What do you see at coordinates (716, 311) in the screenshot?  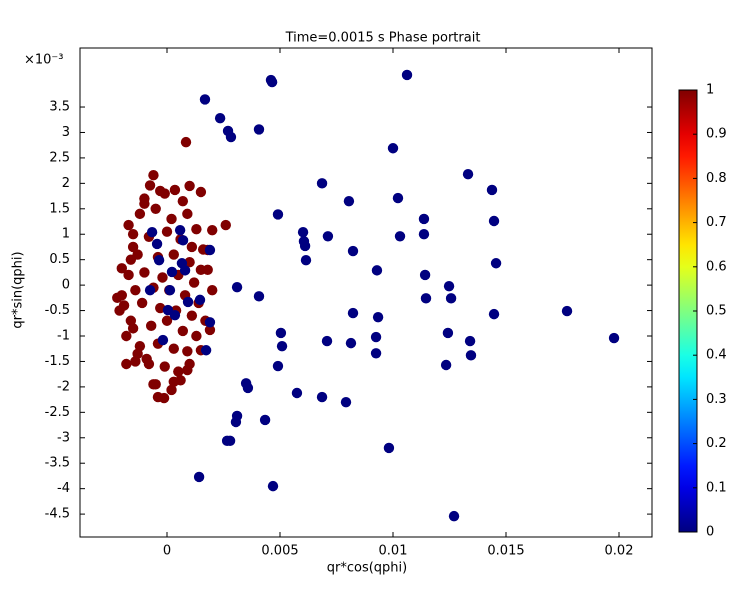 I see `colorbar-tick-label: 0.5` at bounding box center [716, 311].